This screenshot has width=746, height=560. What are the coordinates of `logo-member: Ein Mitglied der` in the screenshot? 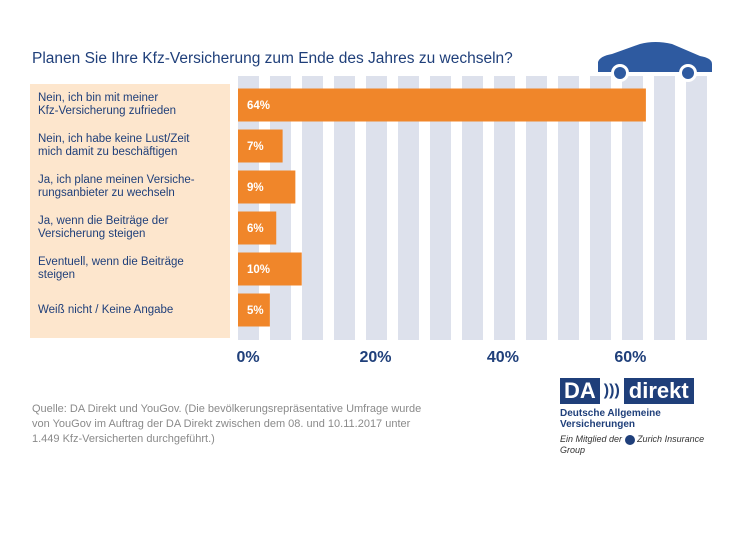 It's located at (591, 439).